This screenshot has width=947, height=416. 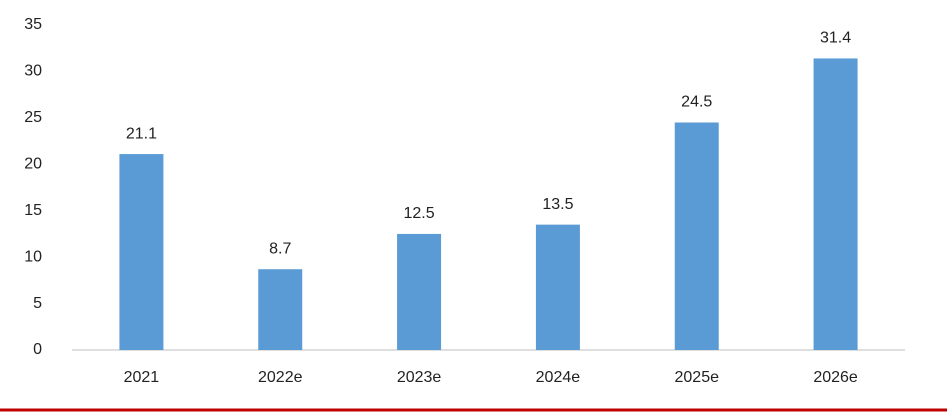 What do you see at coordinates (696, 102) in the screenshot?
I see `data-label: 24.5` at bounding box center [696, 102].